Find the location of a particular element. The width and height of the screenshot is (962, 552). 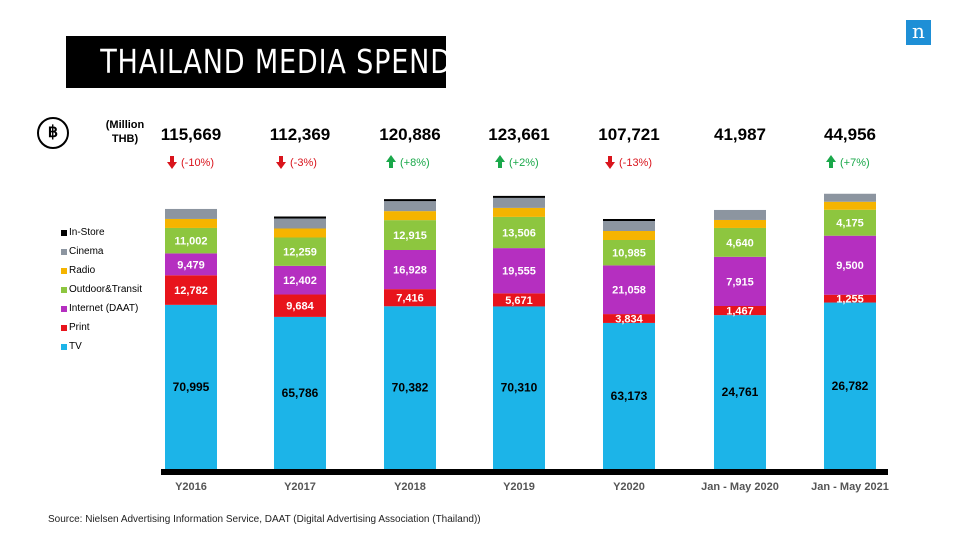

change-label: (+8%) is located at coordinates (415, 163).